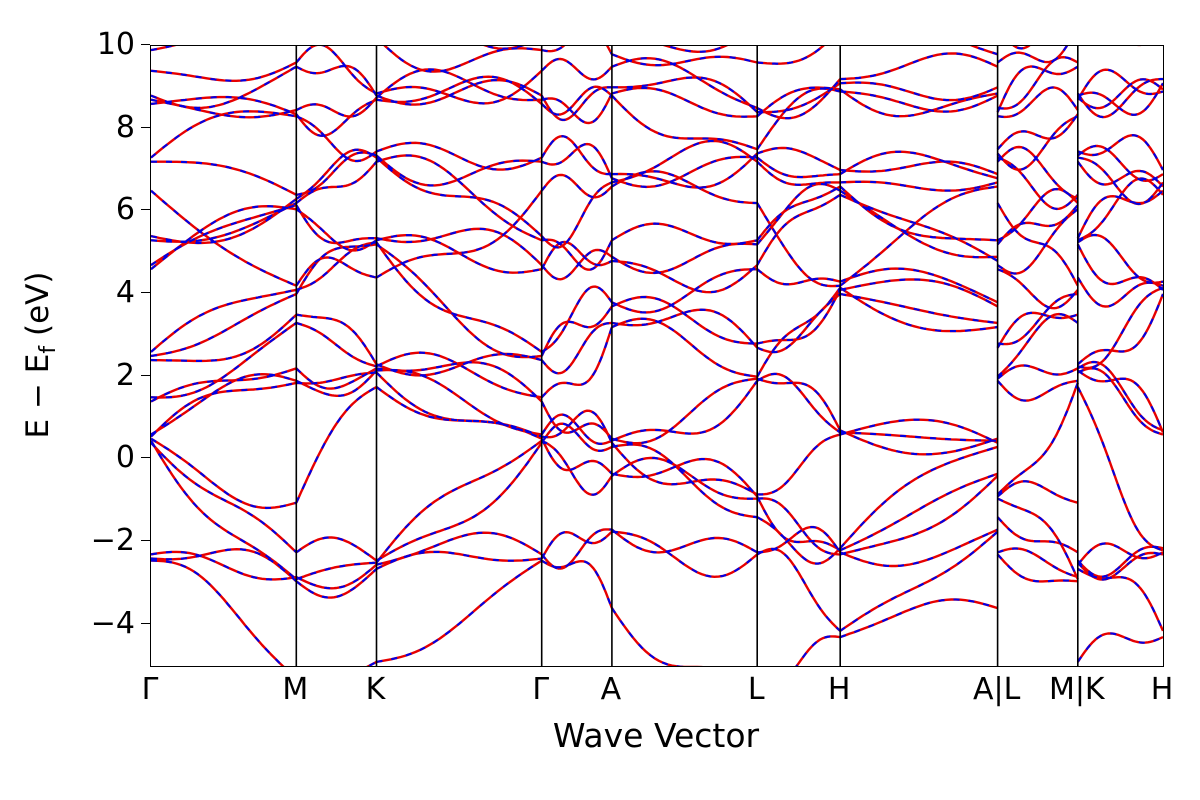  What do you see at coordinates (1076, 689) in the screenshot?
I see `x-tick-label-kpoint: M|K` at bounding box center [1076, 689].